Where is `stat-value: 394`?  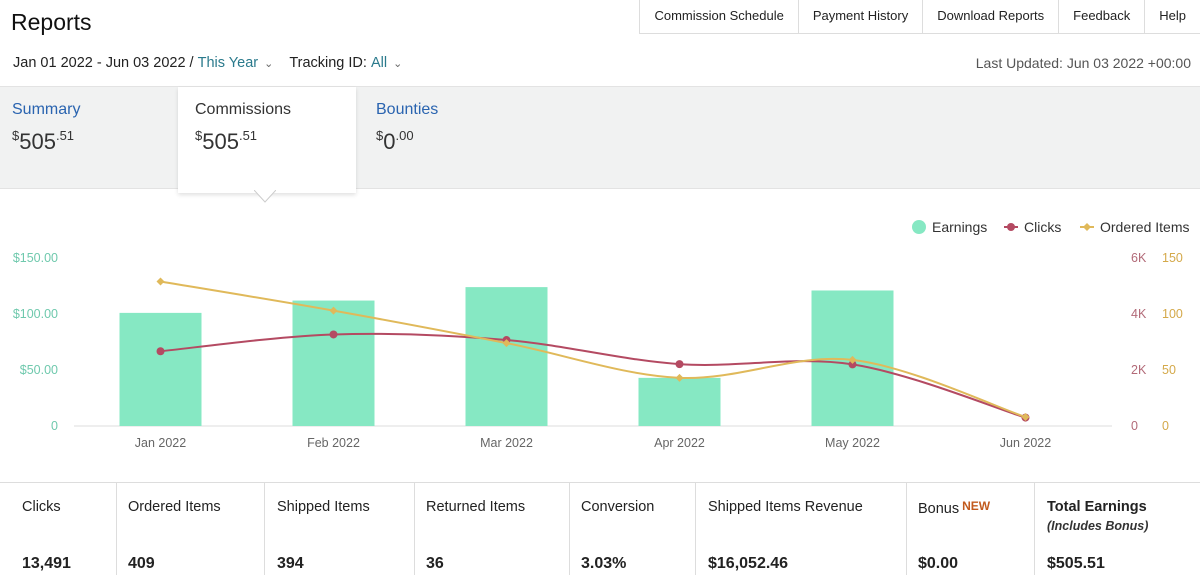
stat-value: 394 is located at coordinates (290, 563).